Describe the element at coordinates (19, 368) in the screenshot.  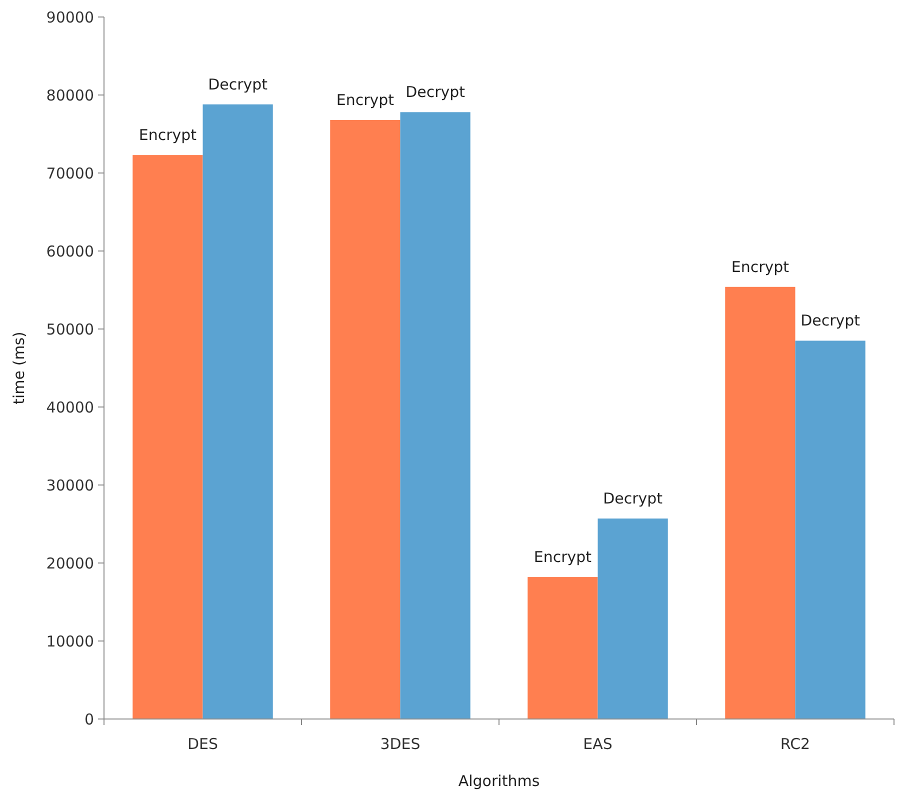
I see `y-axis-title: time (ms)` at that location.